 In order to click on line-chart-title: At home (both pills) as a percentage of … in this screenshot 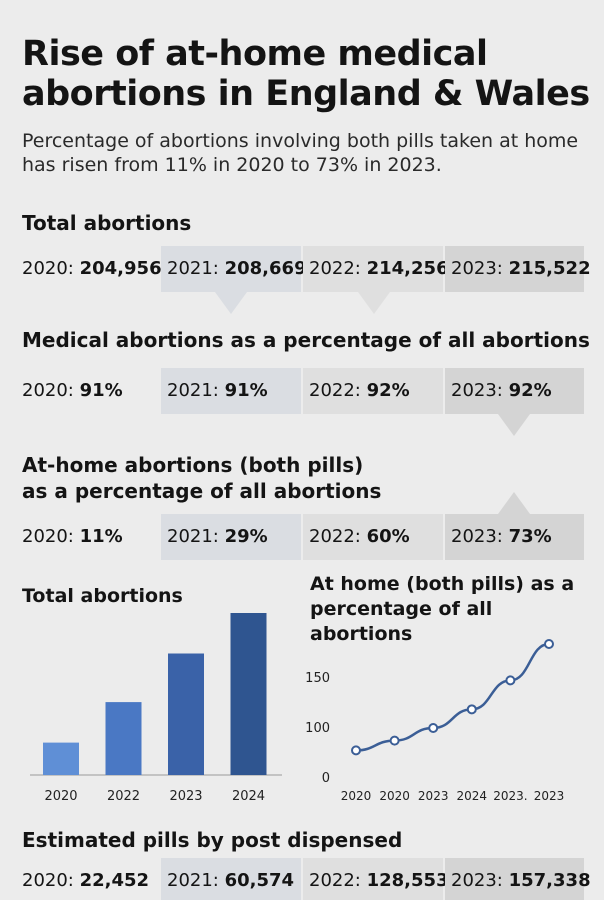, I will do `click(442, 609)`.